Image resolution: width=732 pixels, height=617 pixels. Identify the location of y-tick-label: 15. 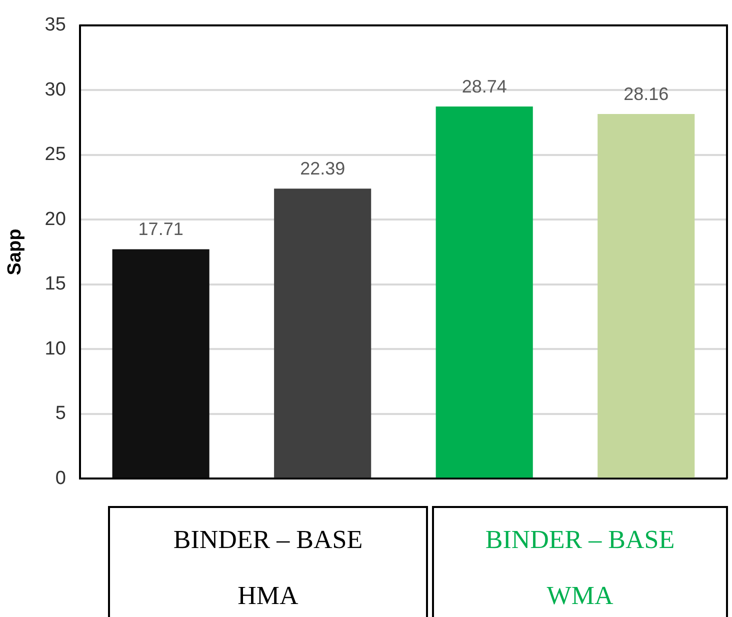
(55, 284).